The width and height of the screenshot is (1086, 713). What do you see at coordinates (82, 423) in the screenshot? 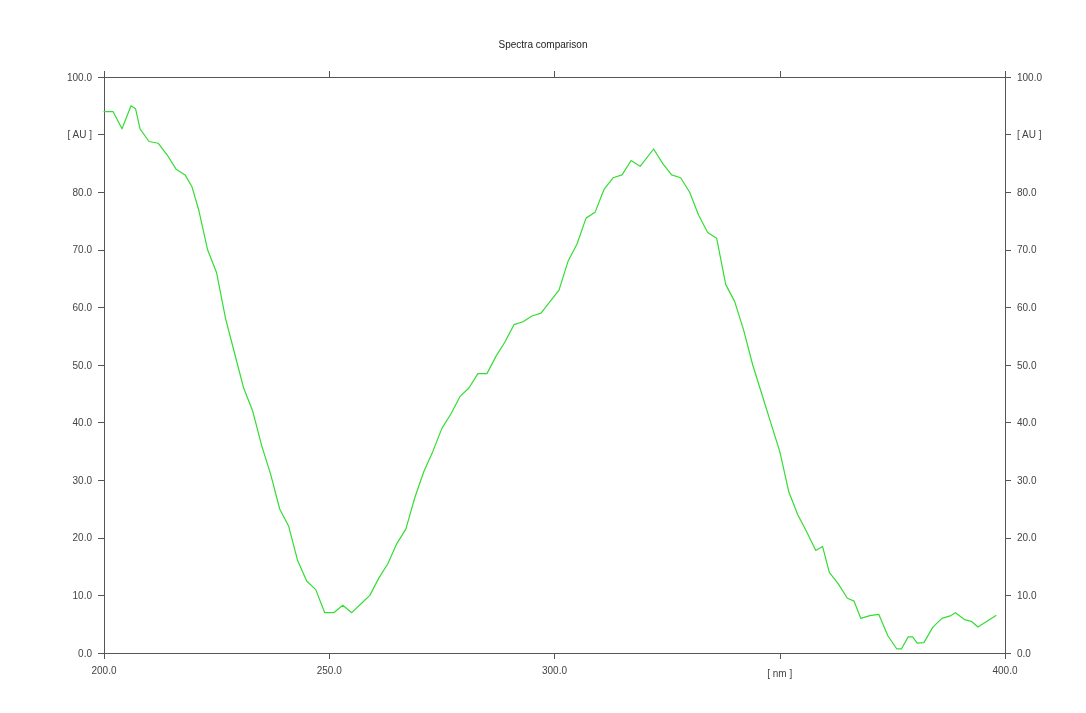
I see `y-tick-label: 40.0` at bounding box center [82, 423].